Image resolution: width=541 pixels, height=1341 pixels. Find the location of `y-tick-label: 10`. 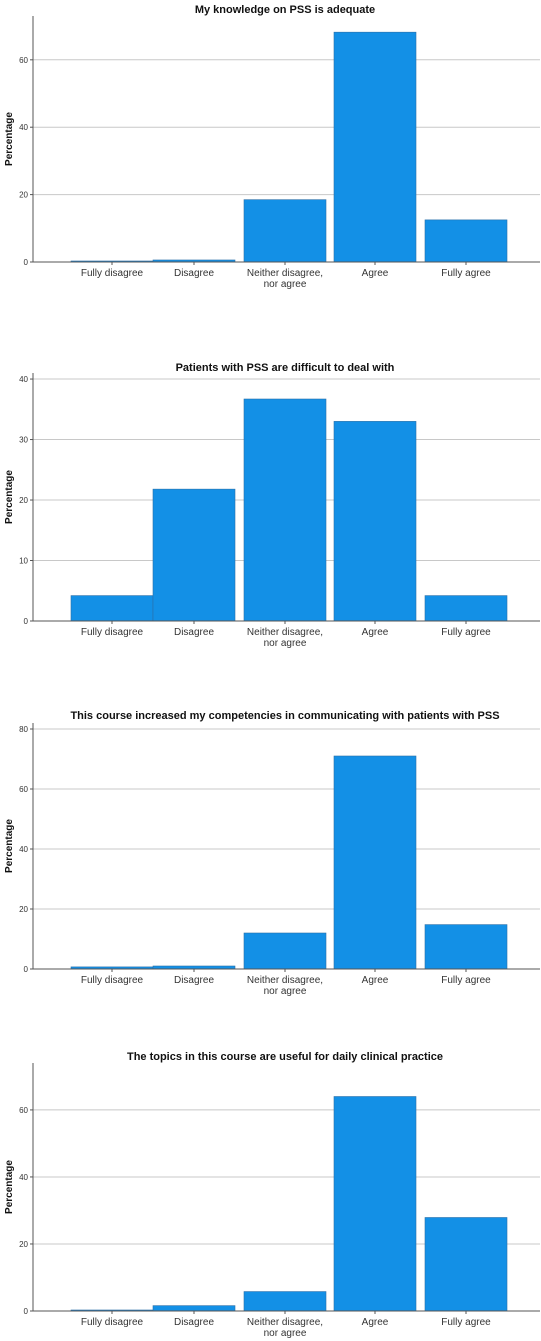

y-tick-label: 10 is located at coordinates (23, 561).